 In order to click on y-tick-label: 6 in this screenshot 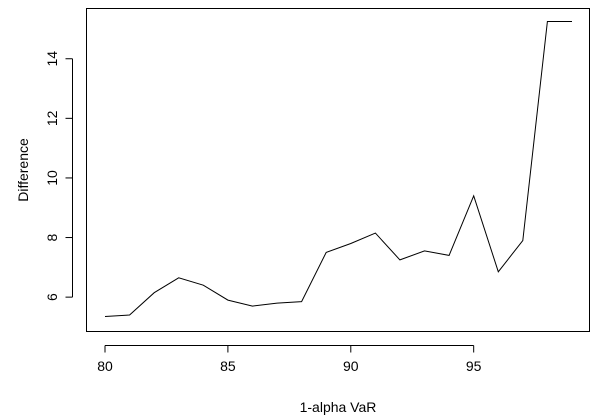, I will do `click(52, 297)`.